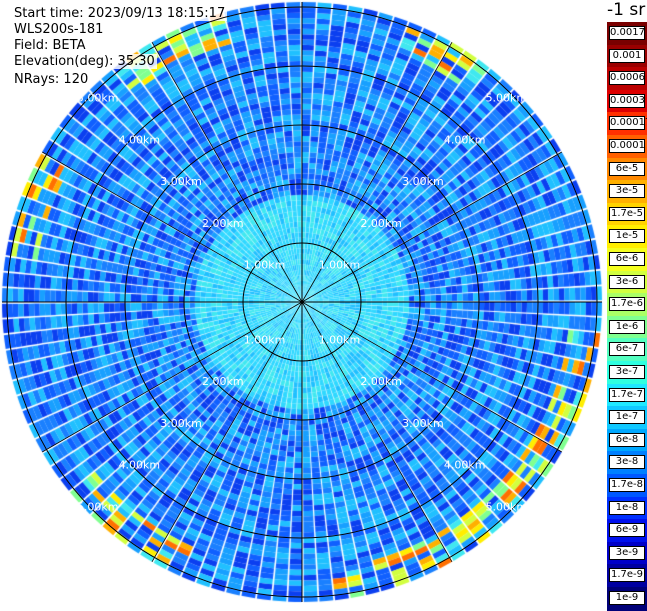 Image resolution: width=647 pixels, height=611 pixels. I want to click on colorbar-tick-label: 1e-8, so click(627, 507).